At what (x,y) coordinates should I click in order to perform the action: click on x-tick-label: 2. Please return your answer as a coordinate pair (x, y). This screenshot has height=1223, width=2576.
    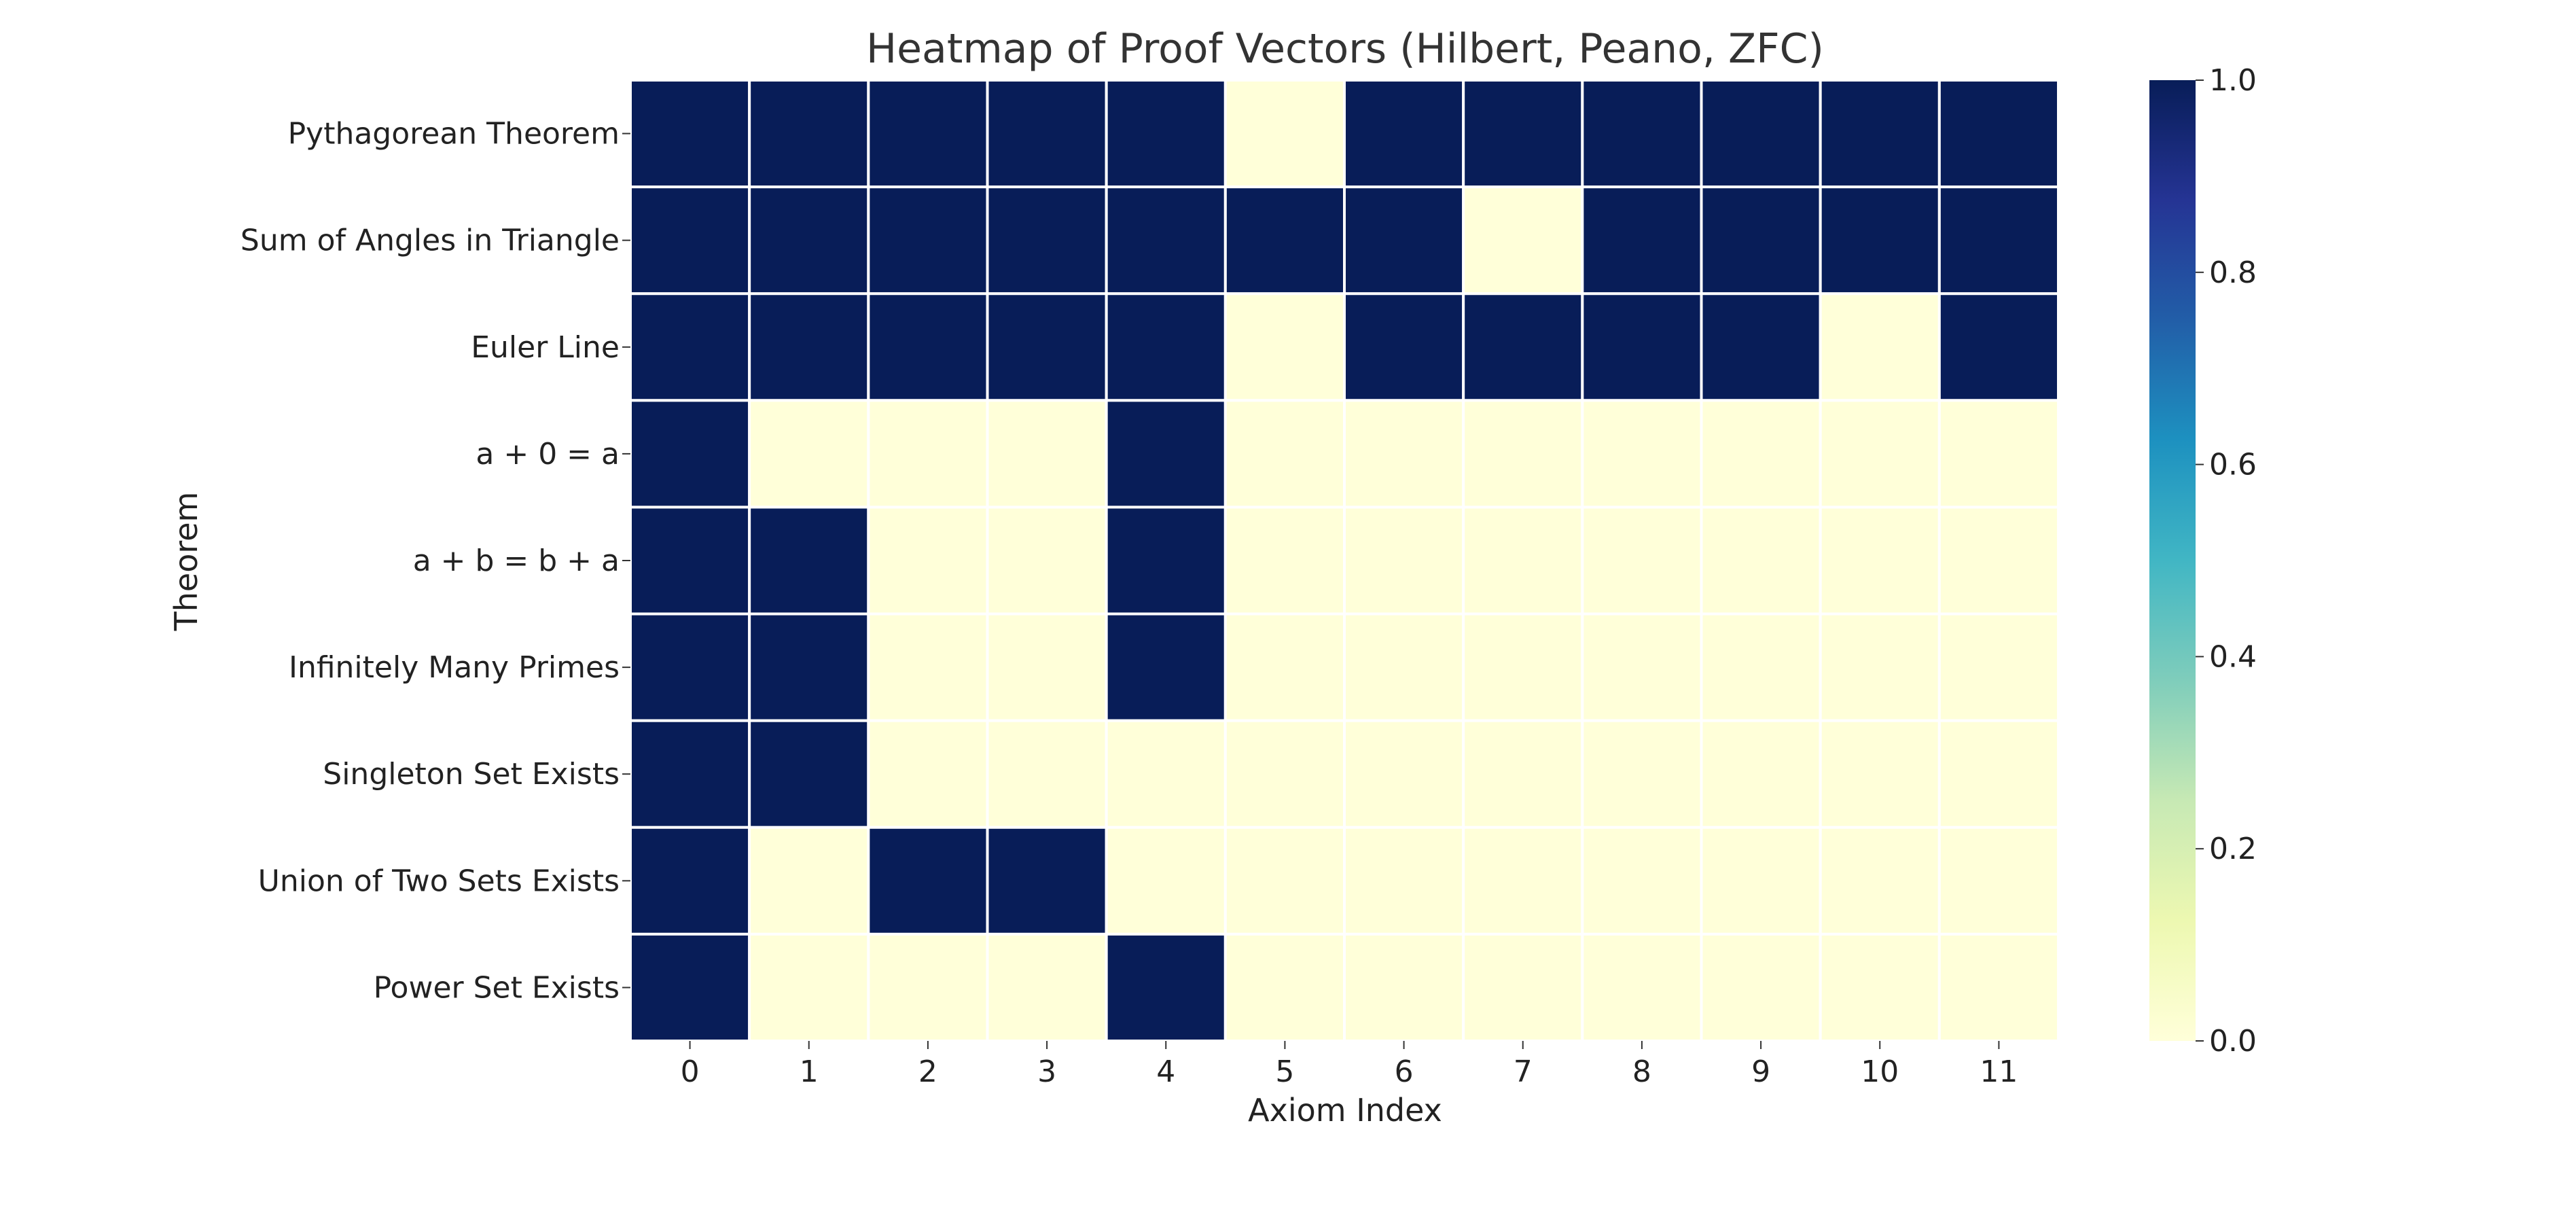
    Looking at the image, I should click on (927, 1071).